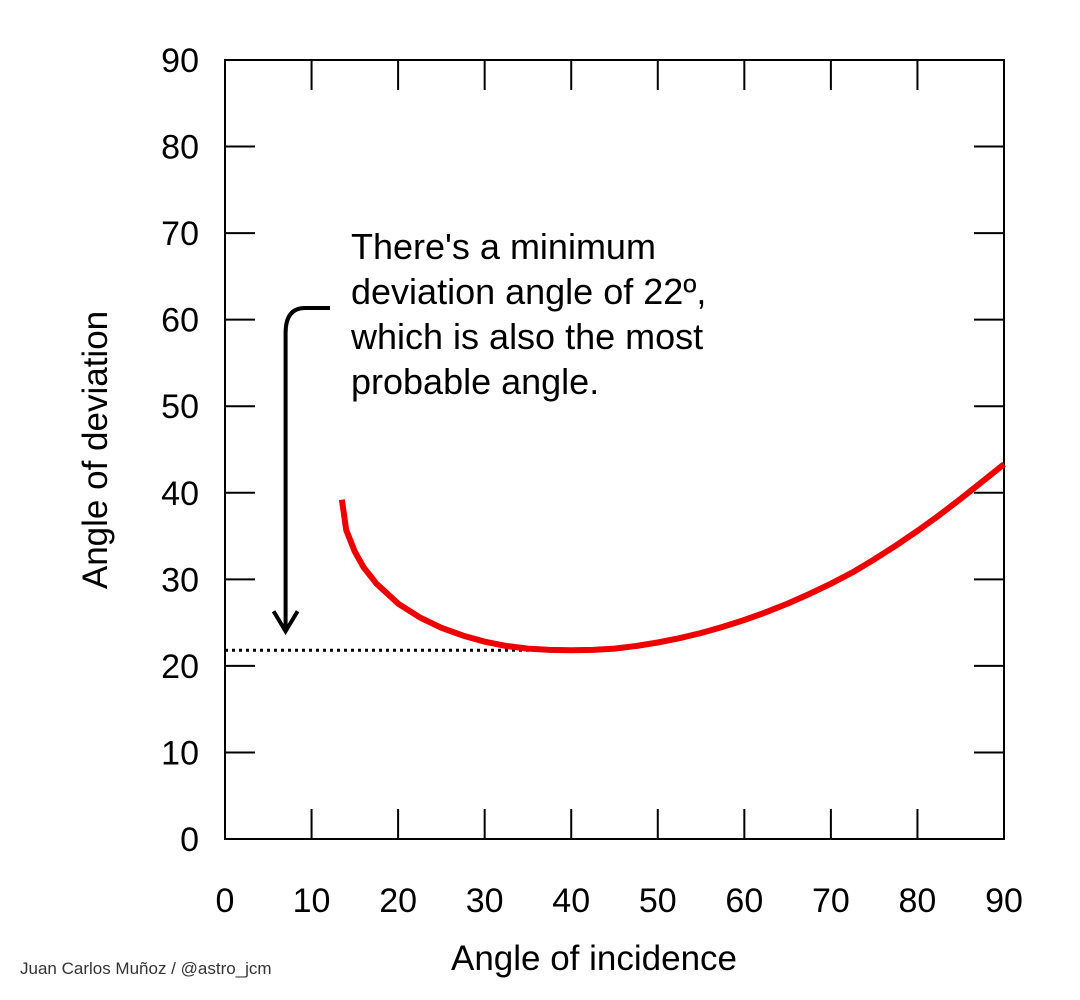 The height and width of the screenshot is (1000, 1080). What do you see at coordinates (475, 381) in the screenshot?
I see `annotation-text-line: probable angle.` at bounding box center [475, 381].